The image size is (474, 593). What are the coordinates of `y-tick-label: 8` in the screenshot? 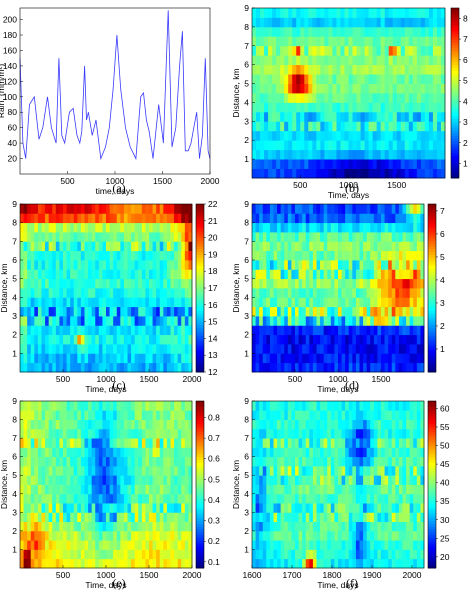 It's located at (246, 223).